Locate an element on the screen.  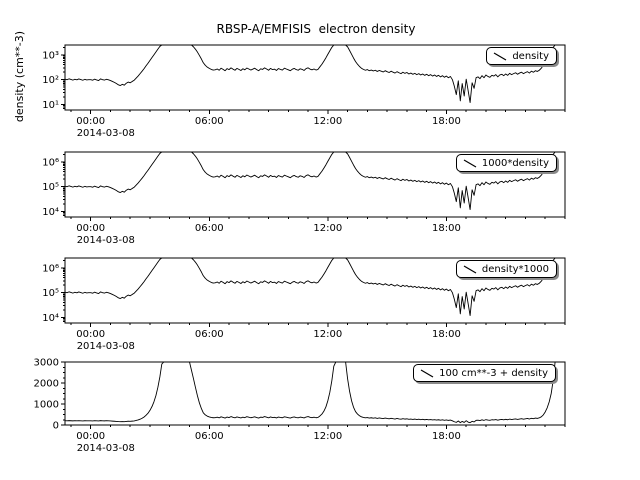
y-tick-label: 10³ is located at coordinates (50, 55).